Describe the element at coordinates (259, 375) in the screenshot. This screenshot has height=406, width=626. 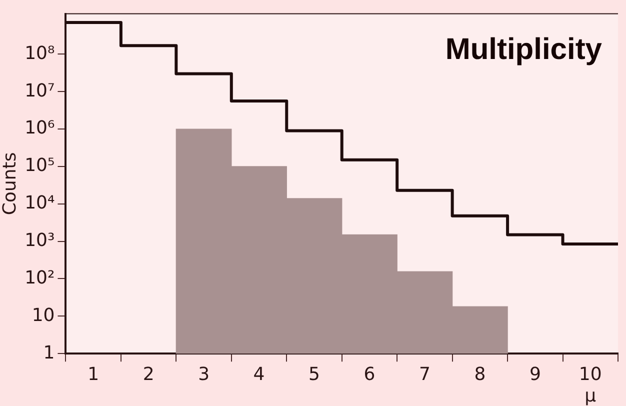
I see `x-tick-label: 4` at that location.